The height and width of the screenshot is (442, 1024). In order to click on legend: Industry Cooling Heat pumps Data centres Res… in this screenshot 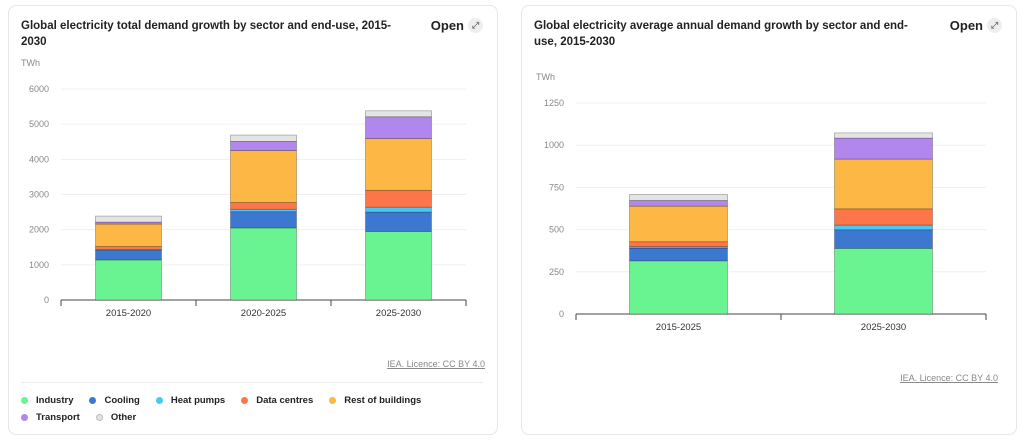, I will do `click(251, 409)`.